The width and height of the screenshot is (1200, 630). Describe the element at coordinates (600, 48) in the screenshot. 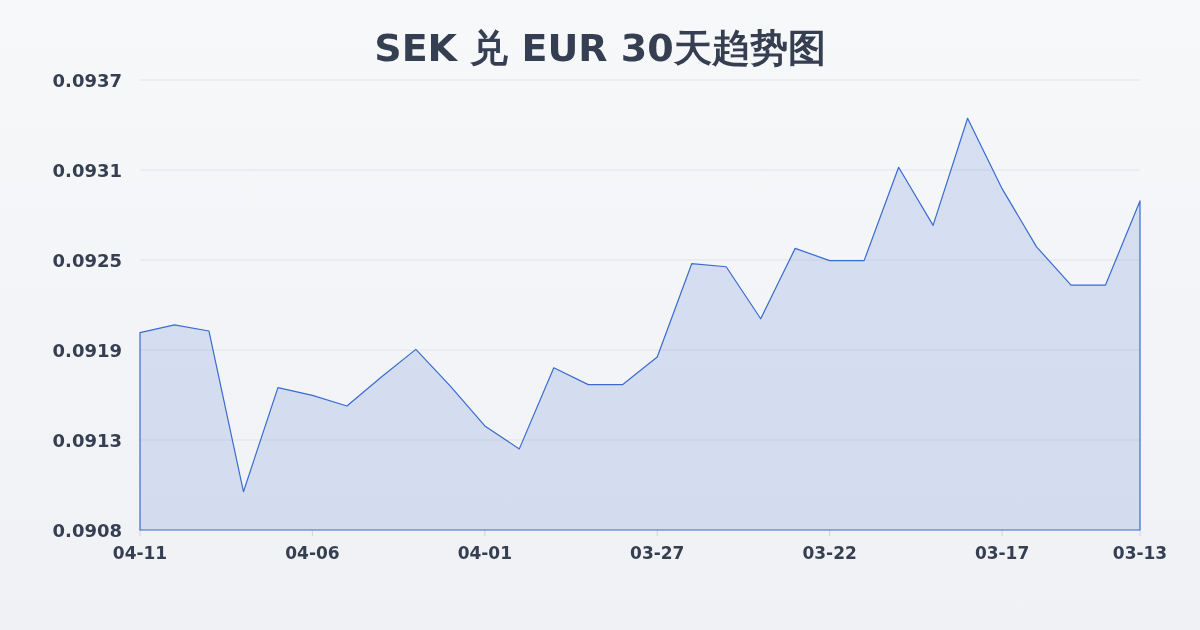

I see `title: SEK 兑 EUR 30天趋势图` at that location.